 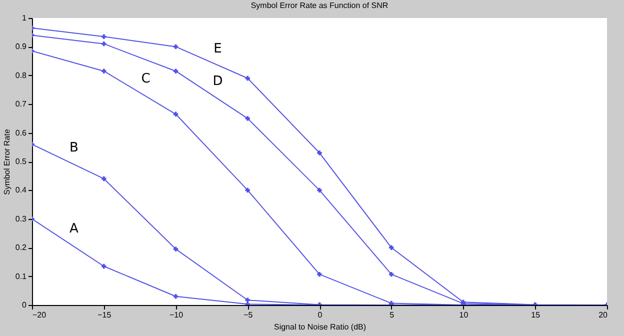 What do you see at coordinates (320, 315) in the screenshot?
I see `x-tick-label: 0` at bounding box center [320, 315].